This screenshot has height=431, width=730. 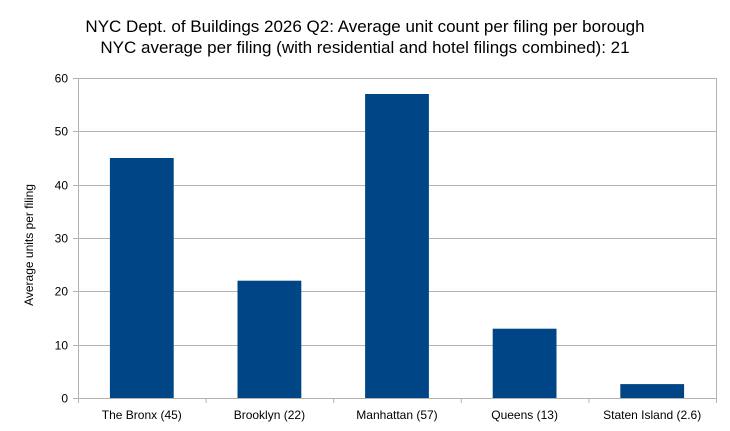 What do you see at coordinates (62, 79) in the screenshot?
I see `y-tick-label: 60` at bounding box center [62, 79].